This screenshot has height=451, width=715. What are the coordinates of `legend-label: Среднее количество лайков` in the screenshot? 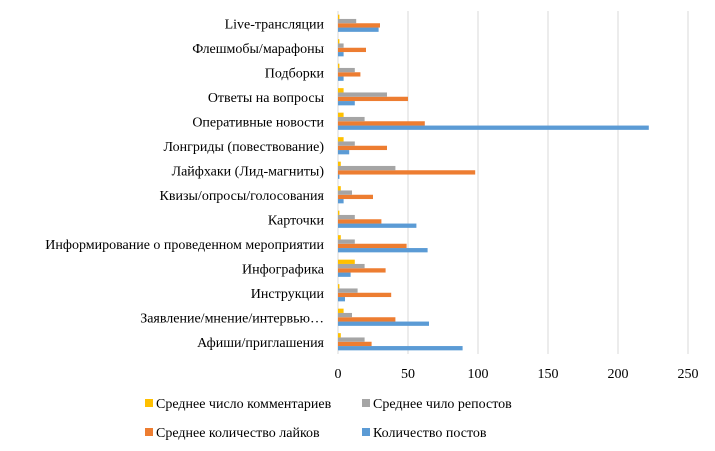 It's located at (238, 433).